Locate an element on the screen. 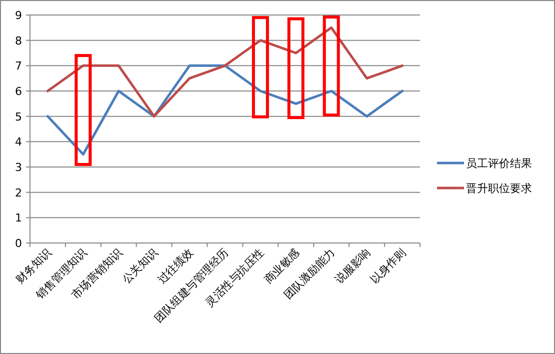  y-tick-label: 5 is located at coordinates (18, 117).